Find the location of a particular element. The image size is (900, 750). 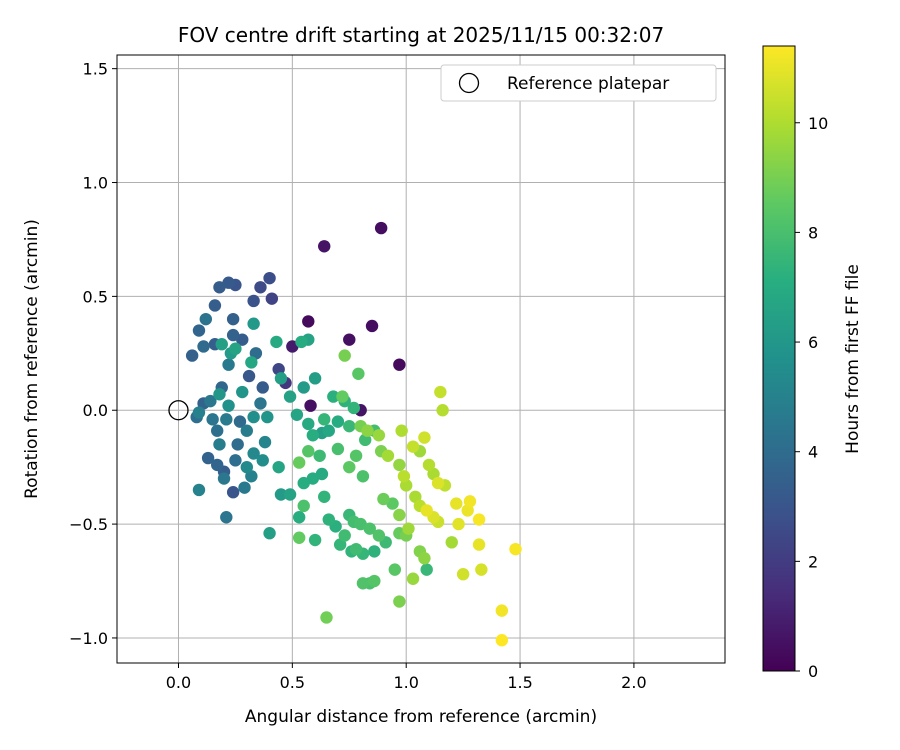

x-axis-ticks: 0.0 0.5 1.0 1.5 2.0 is located at coordinates (406, 677).